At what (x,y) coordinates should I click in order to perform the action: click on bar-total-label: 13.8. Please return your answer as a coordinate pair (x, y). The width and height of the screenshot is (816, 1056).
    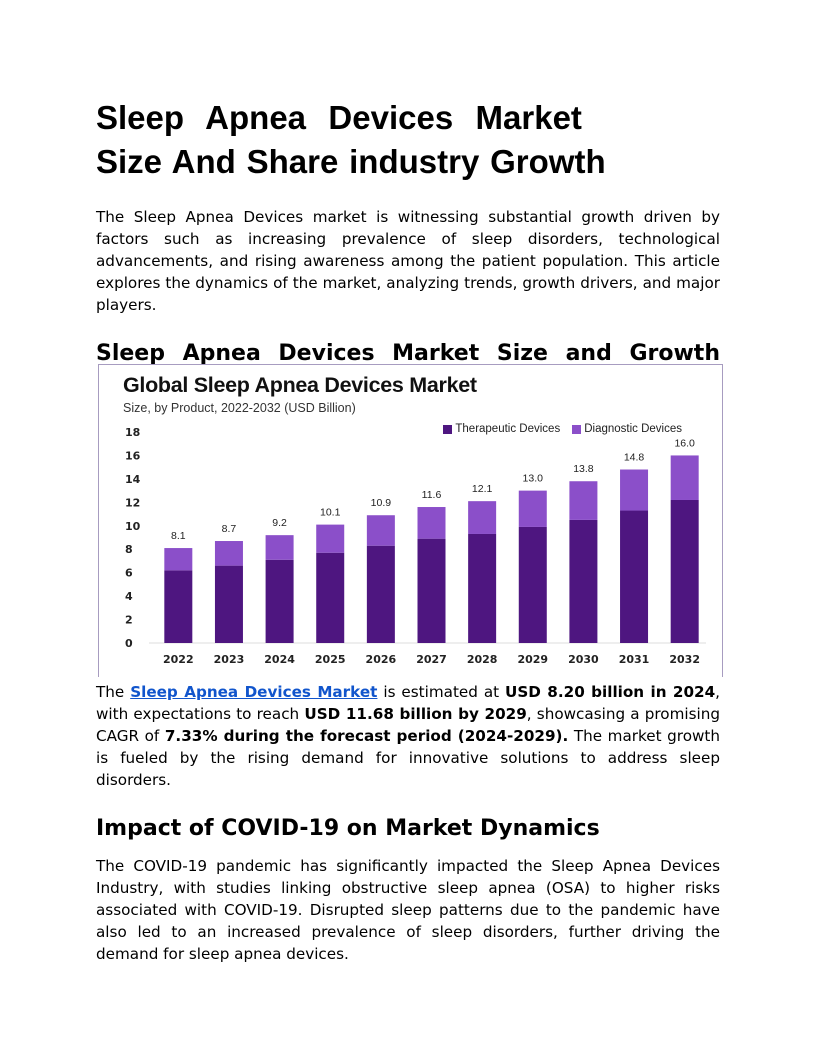
    Looking at the image, I should click on (583, 469).